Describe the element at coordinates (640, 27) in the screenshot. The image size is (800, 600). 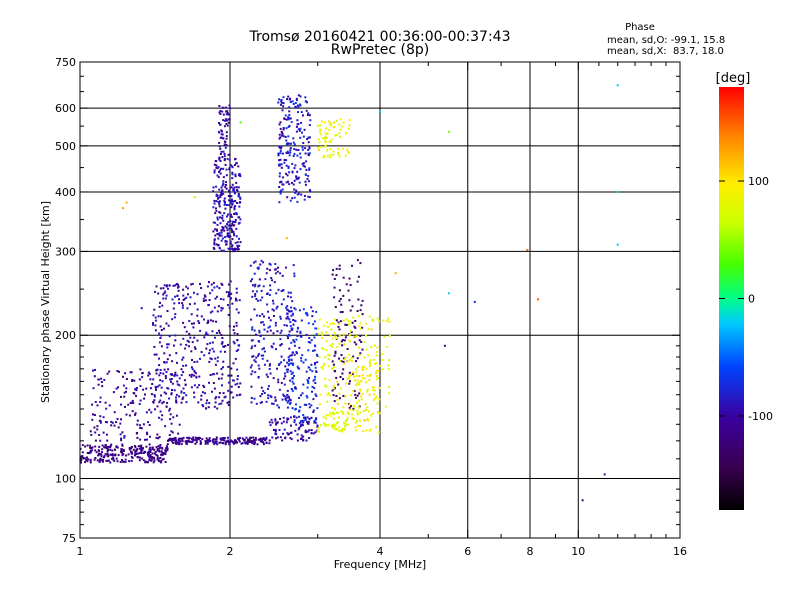
I see `phase-stats-heading: Phase` at that location.